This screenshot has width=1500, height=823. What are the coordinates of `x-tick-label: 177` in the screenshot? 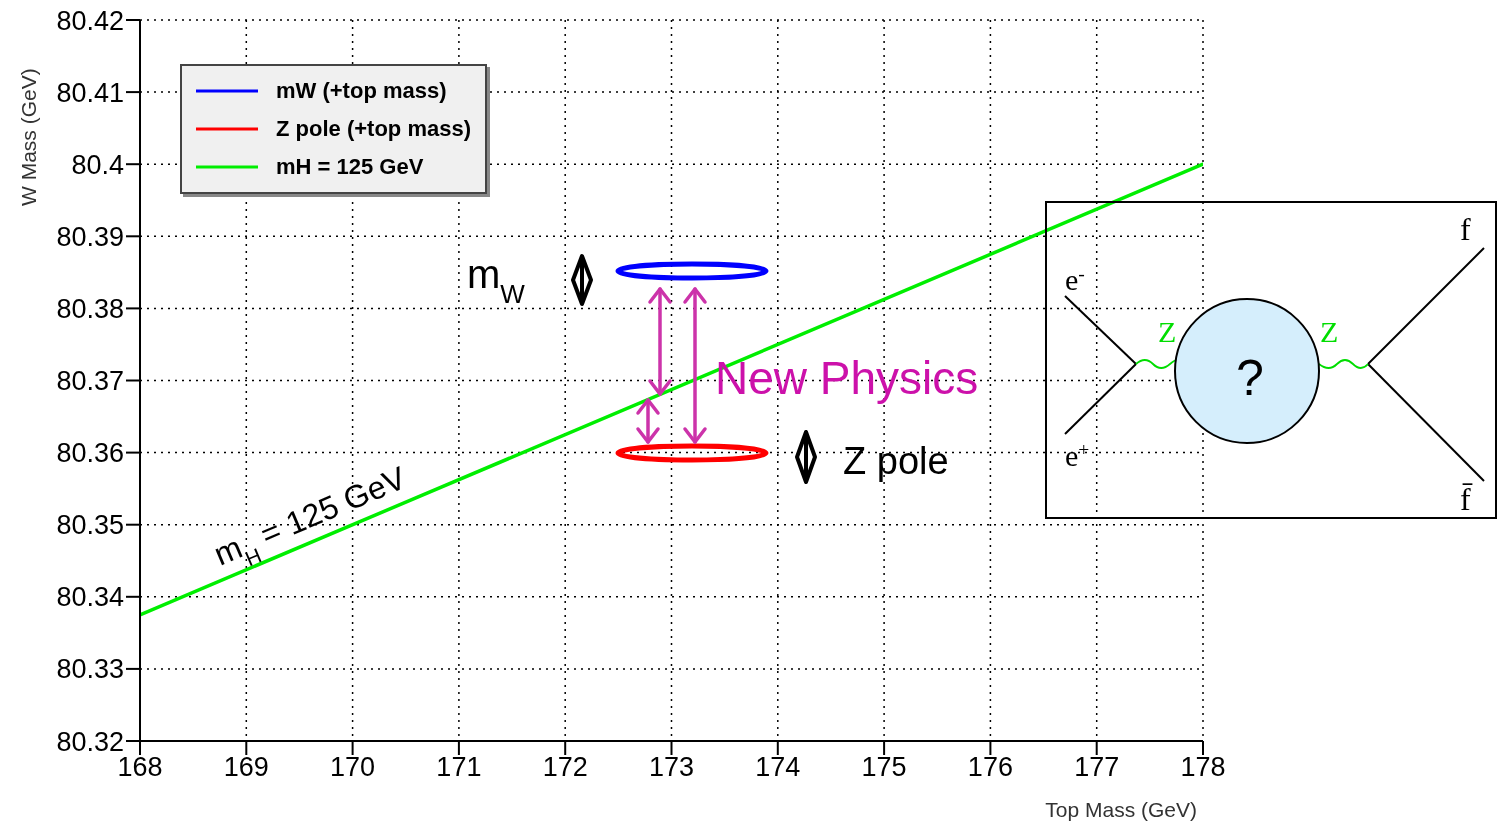 It's located at (1097, 767).